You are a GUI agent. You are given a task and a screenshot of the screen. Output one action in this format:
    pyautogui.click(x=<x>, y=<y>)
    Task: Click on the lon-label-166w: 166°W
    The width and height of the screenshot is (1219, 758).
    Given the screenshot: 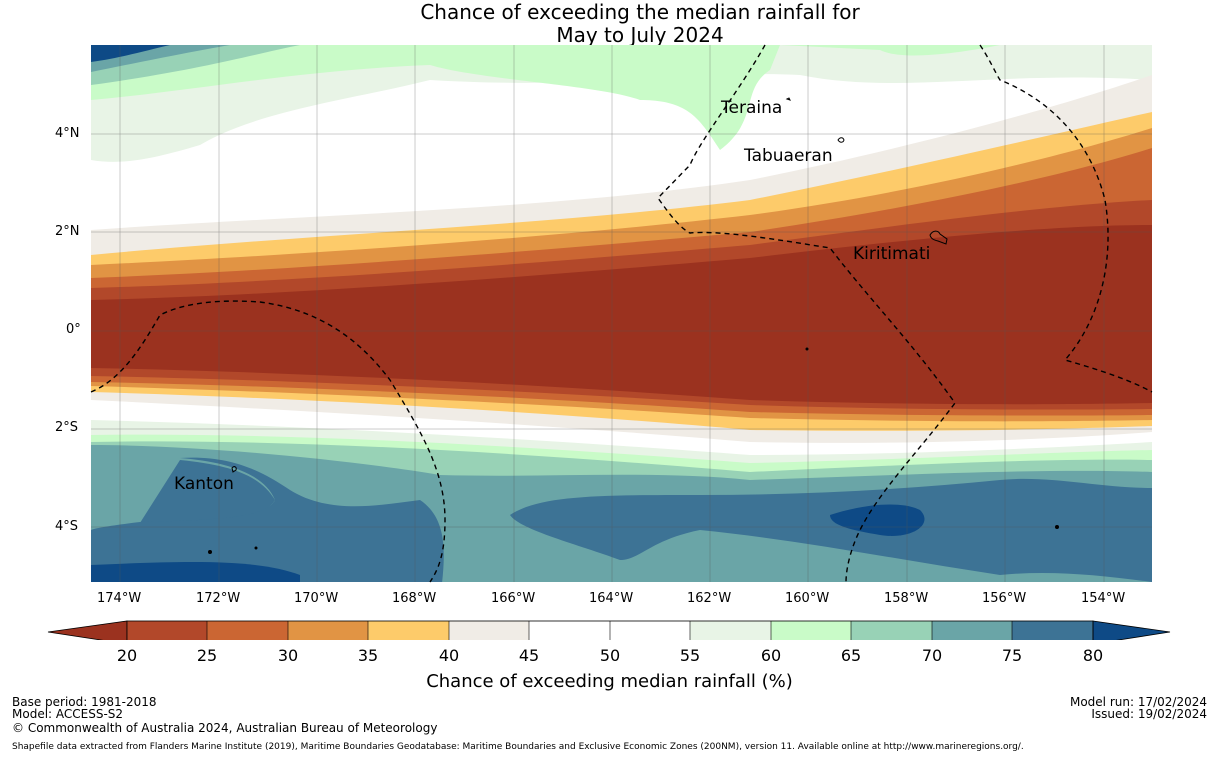 What is the action you would take?
    pyautogui.click(x=513, y=598)
    